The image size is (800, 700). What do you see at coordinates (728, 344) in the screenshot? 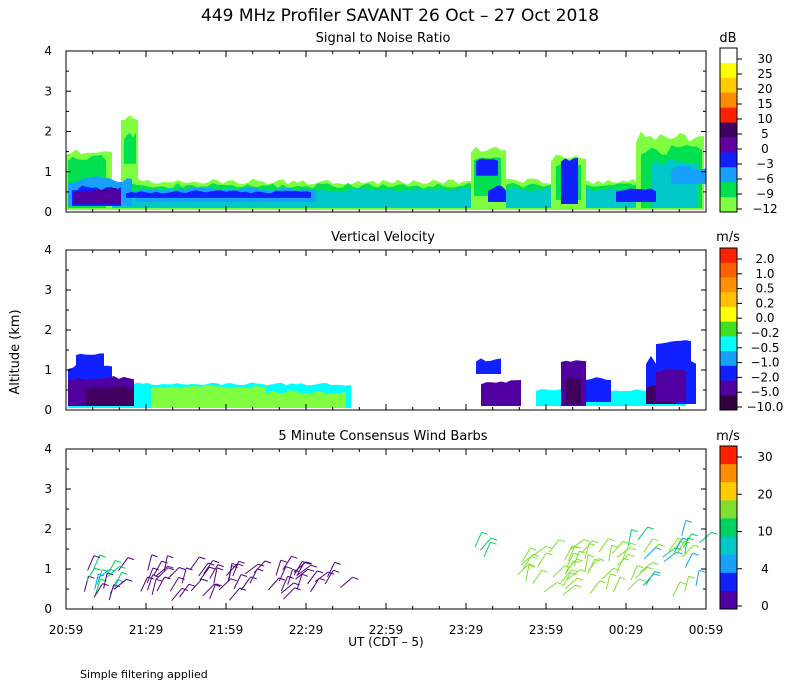
I see `vel-colorbar-swatch` at bounding box center [728, 344].